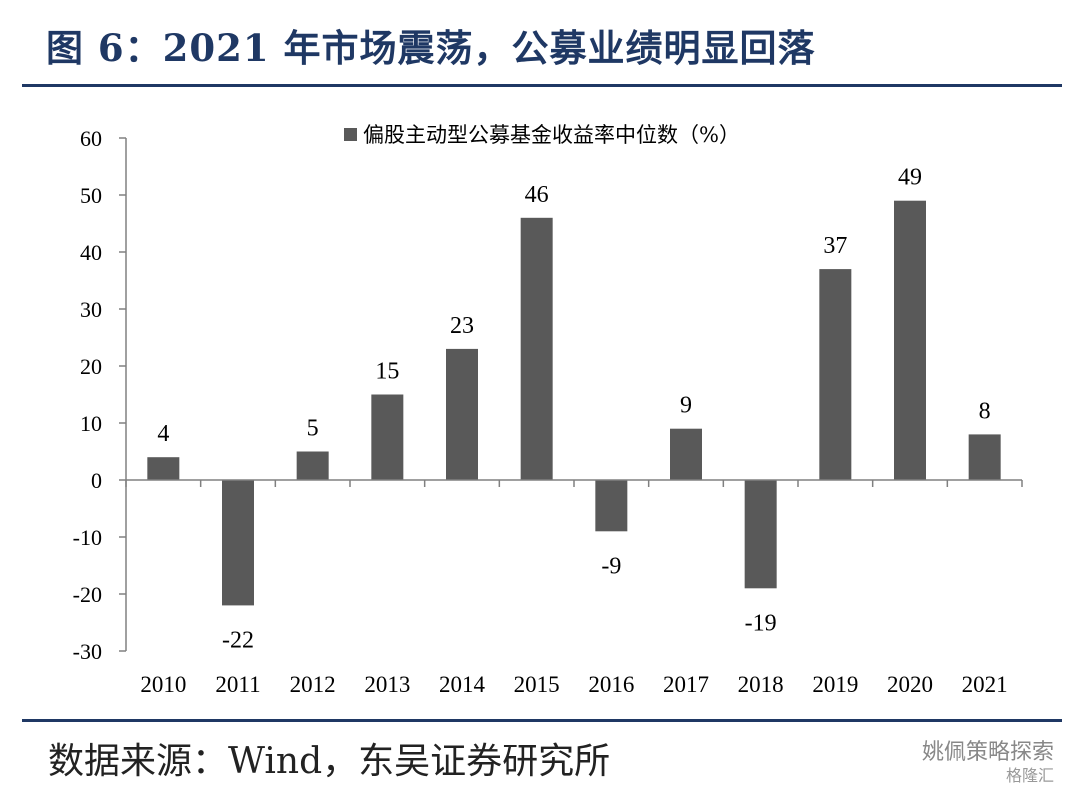  What do you see at coordinates (611, 566) in the screenshot?
I see `data-label-2016: -9` at bounding box center [611, 566].